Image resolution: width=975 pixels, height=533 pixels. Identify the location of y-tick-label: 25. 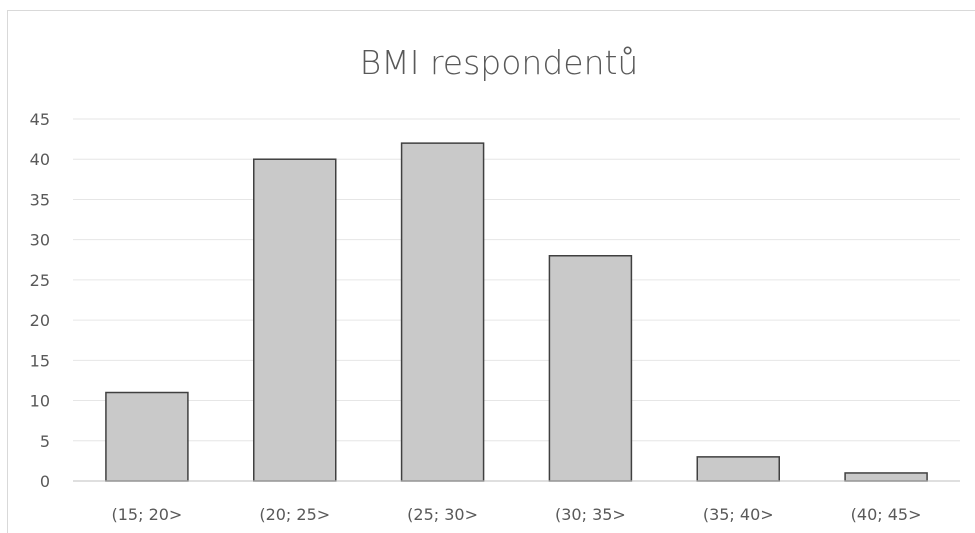
(40, 280).